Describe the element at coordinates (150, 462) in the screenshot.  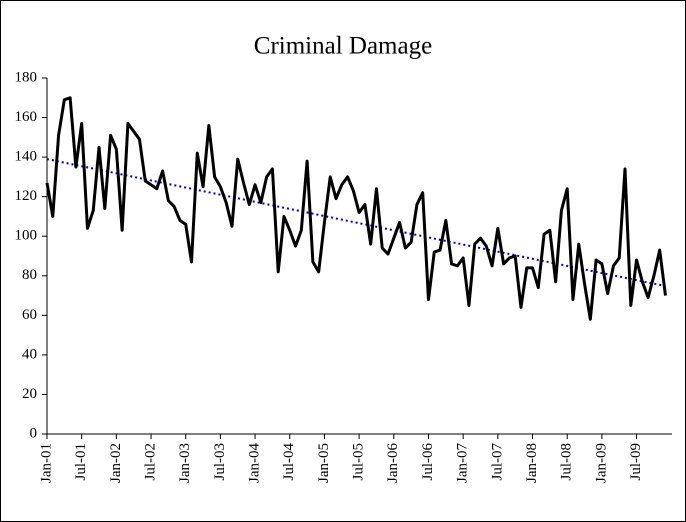
I see `x-tick-label: Jul-02` at that location.